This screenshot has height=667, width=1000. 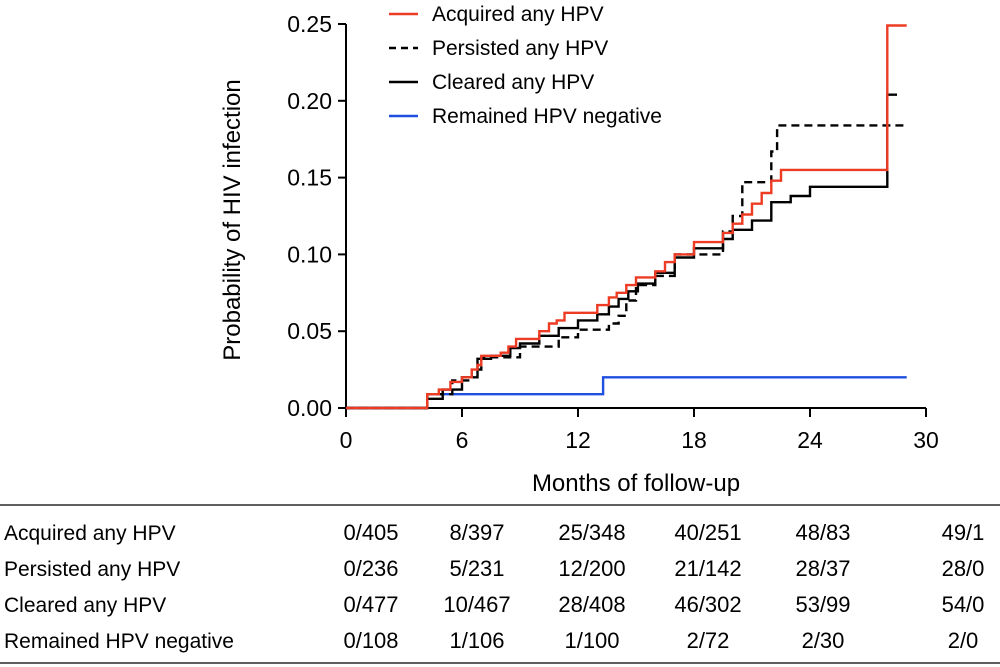 What do you see at coordinates (636, 483) in the screenshot?
I see `x-axis-title: Months of follow-up` at bounding box center [636, 483].